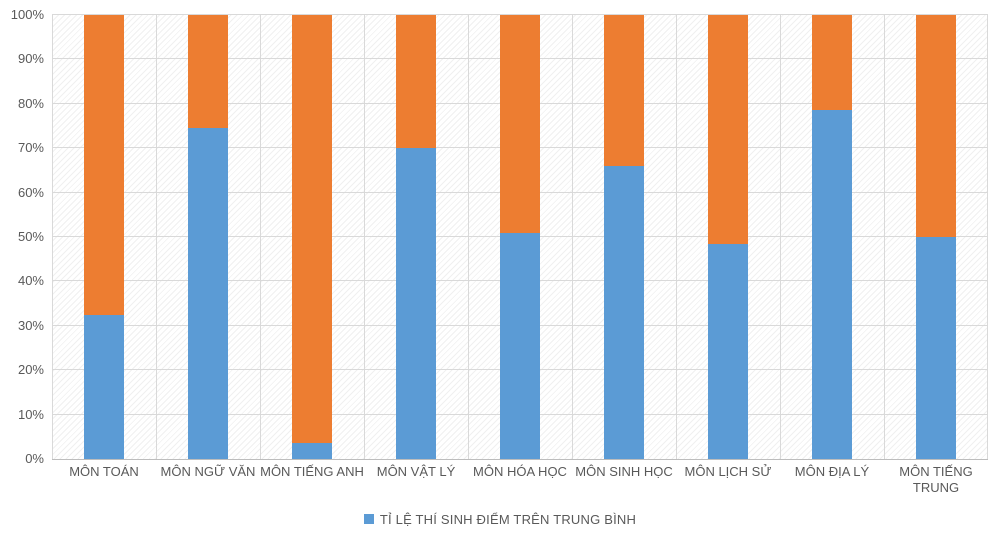 Image resolution: width=1000 pixels, height=544 pixels. I want to click on legend: TỈ LỆ THÍ SINH ĐIỂM TRÊN TRUNG BÌNH, so click(500, 519).